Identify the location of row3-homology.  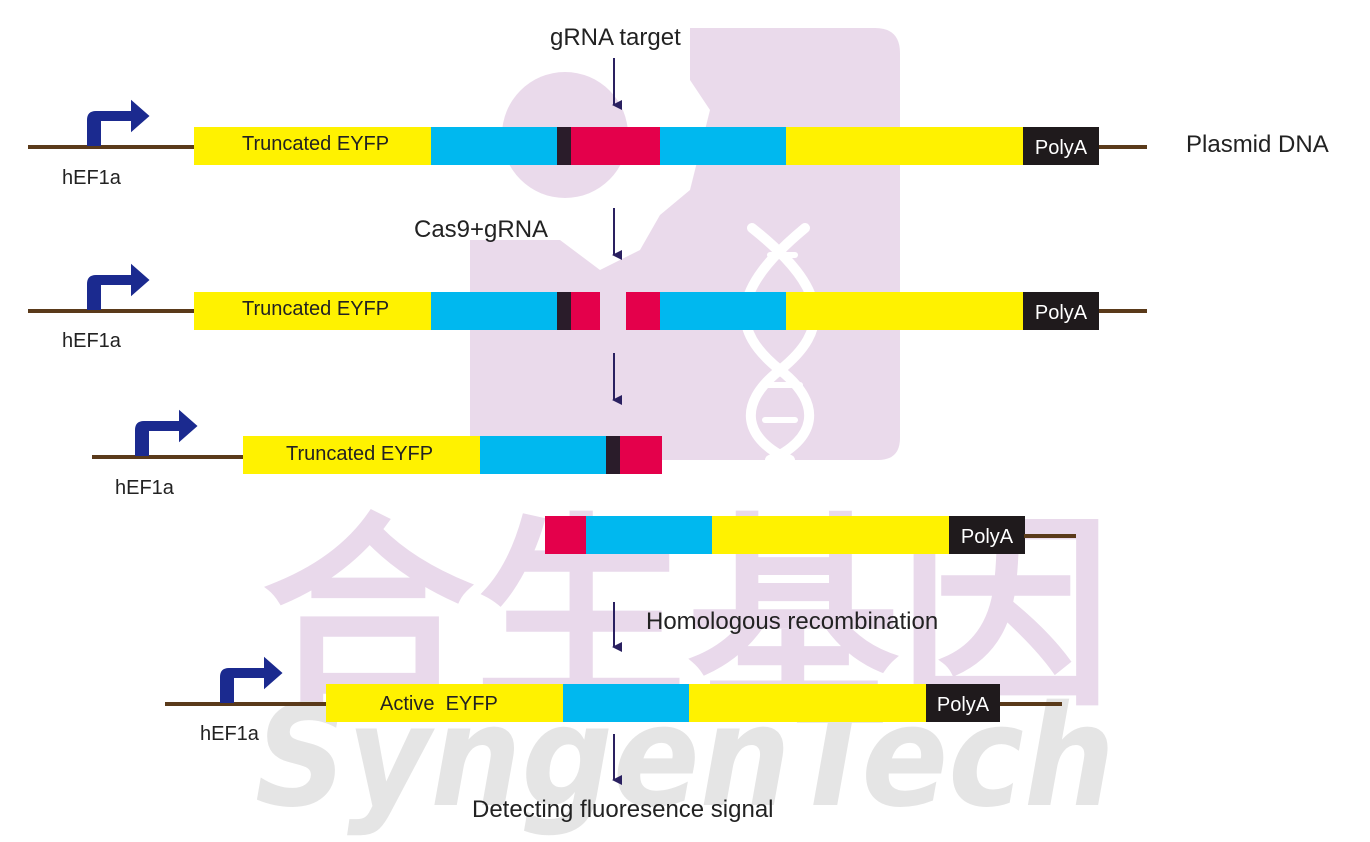
(543, 455).